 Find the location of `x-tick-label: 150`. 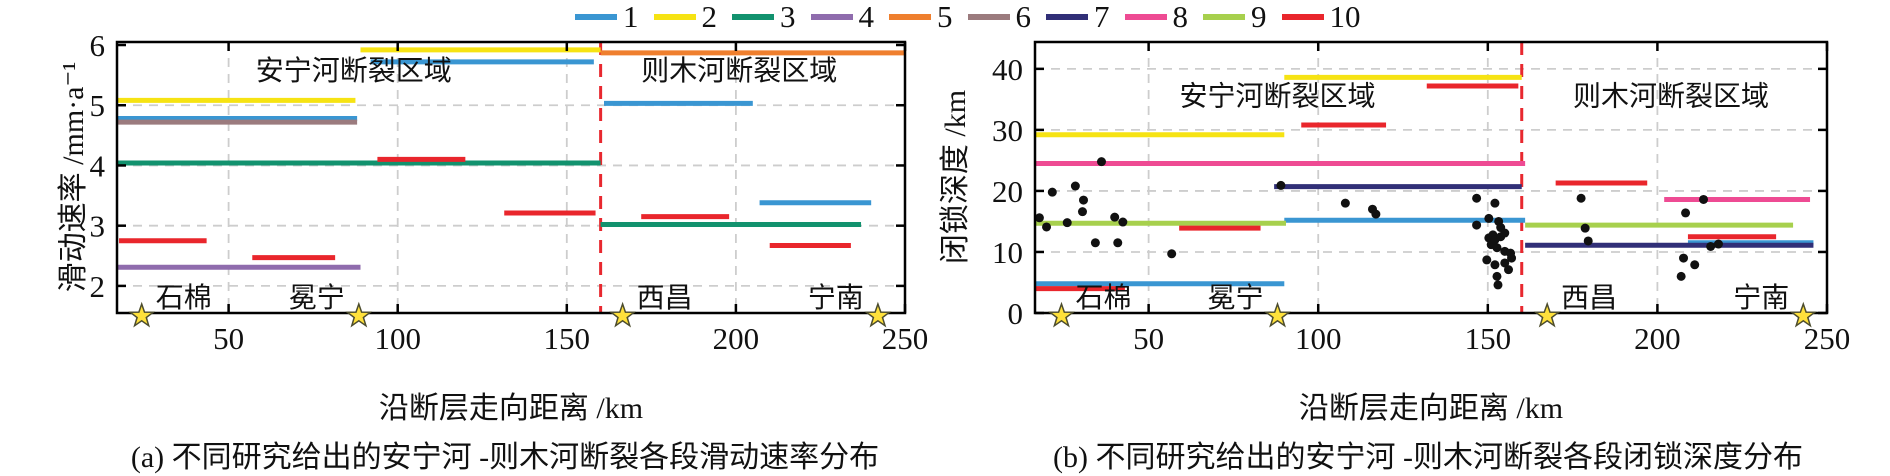

x-tick-label: 150 is located at coordinates (1488, 338).